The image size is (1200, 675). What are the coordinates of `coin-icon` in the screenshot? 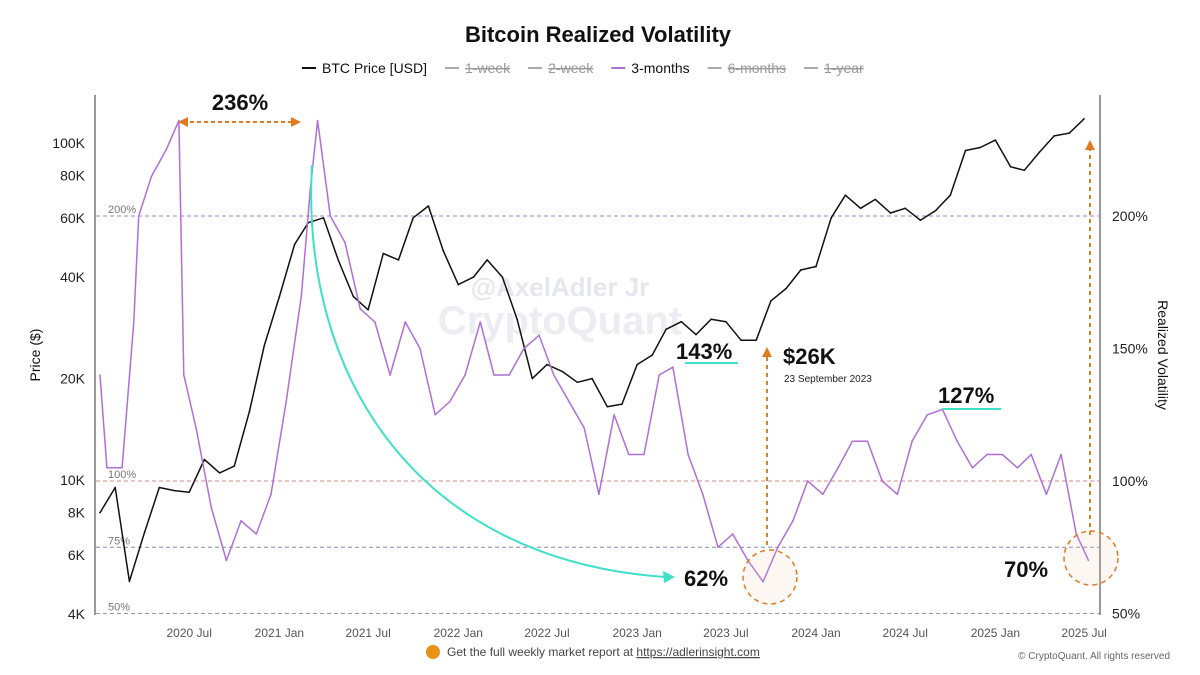 It's located at (433, 652).